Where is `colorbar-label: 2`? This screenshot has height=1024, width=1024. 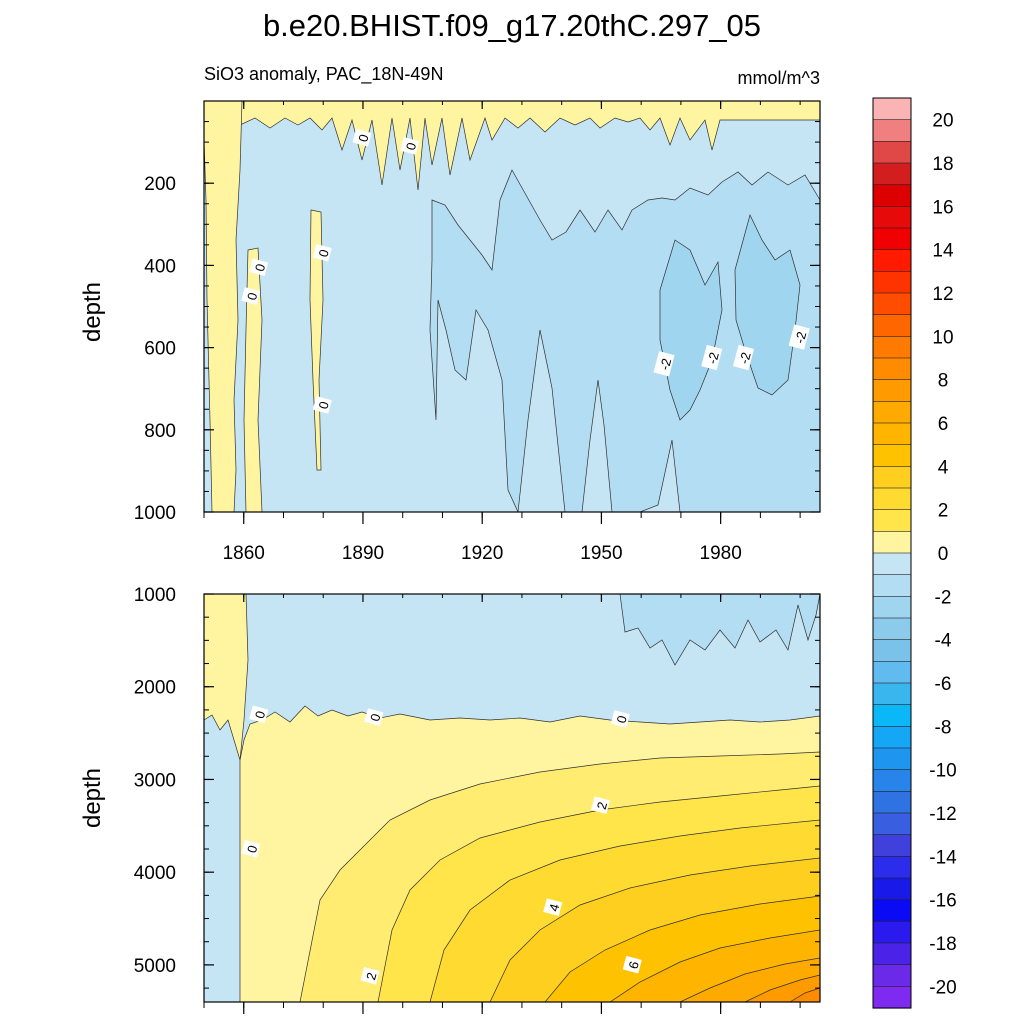 colorbar-label: 2 is located at coordinates (943, 511).